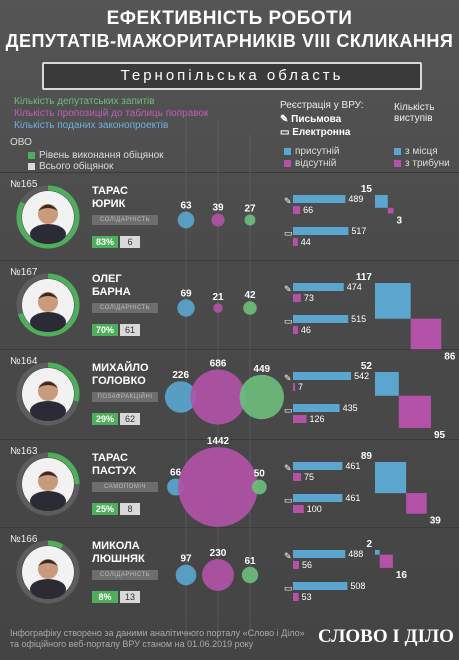 The image size is (459, 660). What do you see at coordinates (105, 419) in the screenshot?
I see `promise-percent-badge: 29%` at bounding box center [105, 419].